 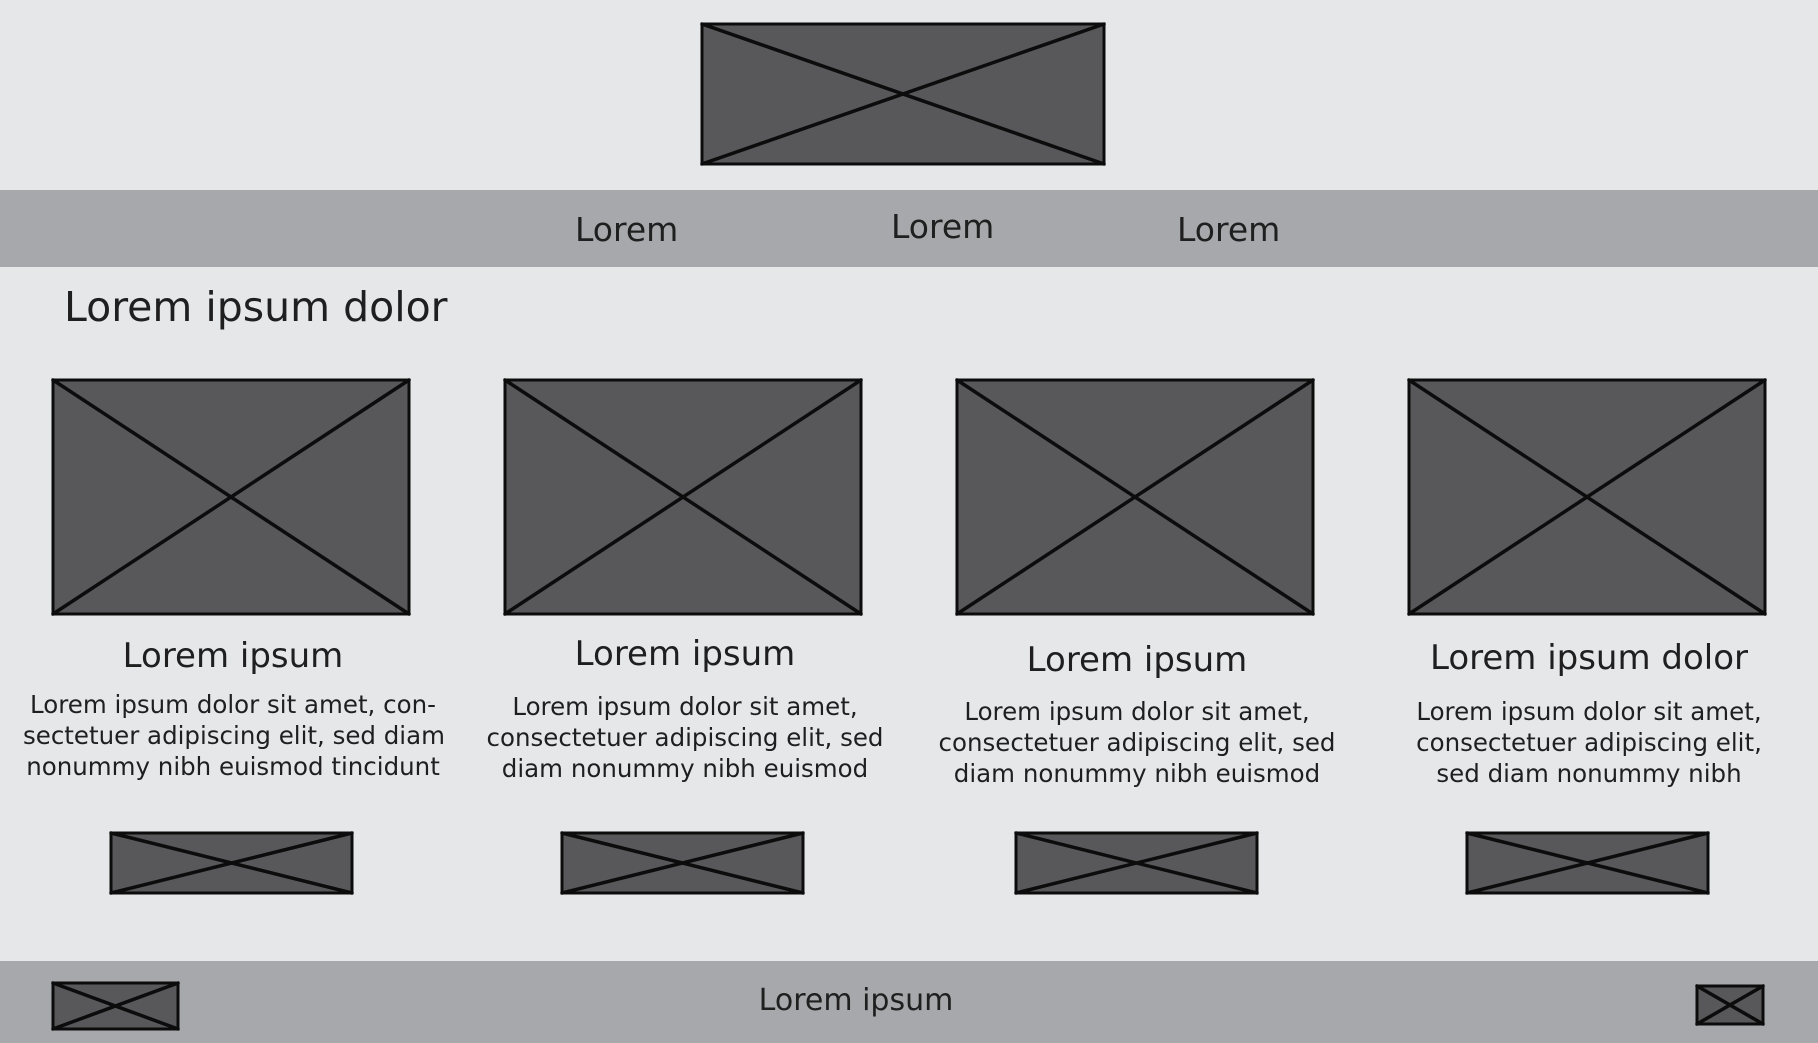 I want to click on nav-link-2: Lorem, so click(x=943, y=226).